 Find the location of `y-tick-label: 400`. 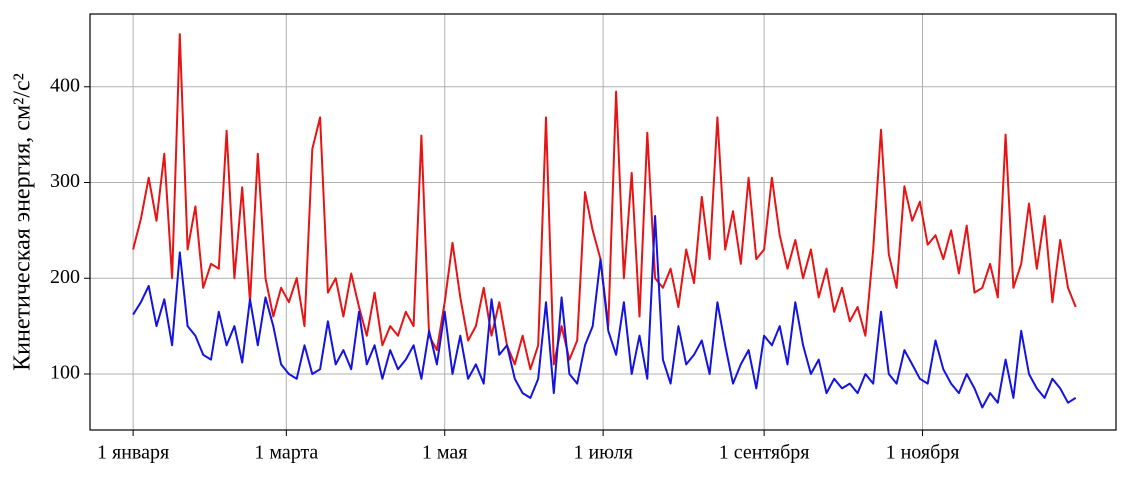

y-tick-label: 400 is located at coordinates (65, 85).